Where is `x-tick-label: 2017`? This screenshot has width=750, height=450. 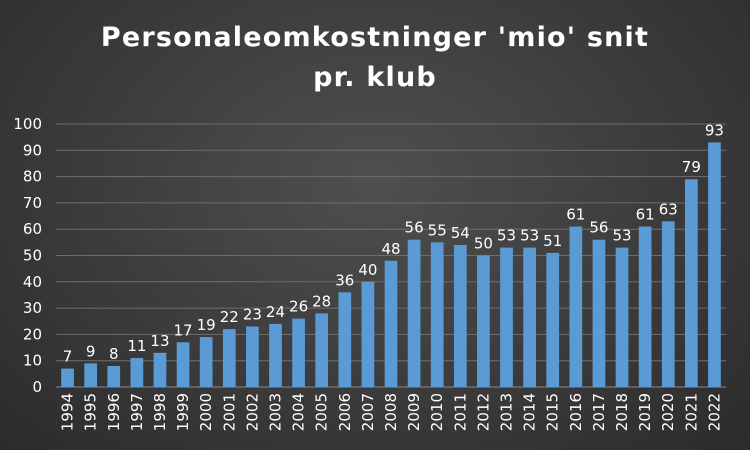
x-tick-label: 2017 is located at coordinates (599, 412).